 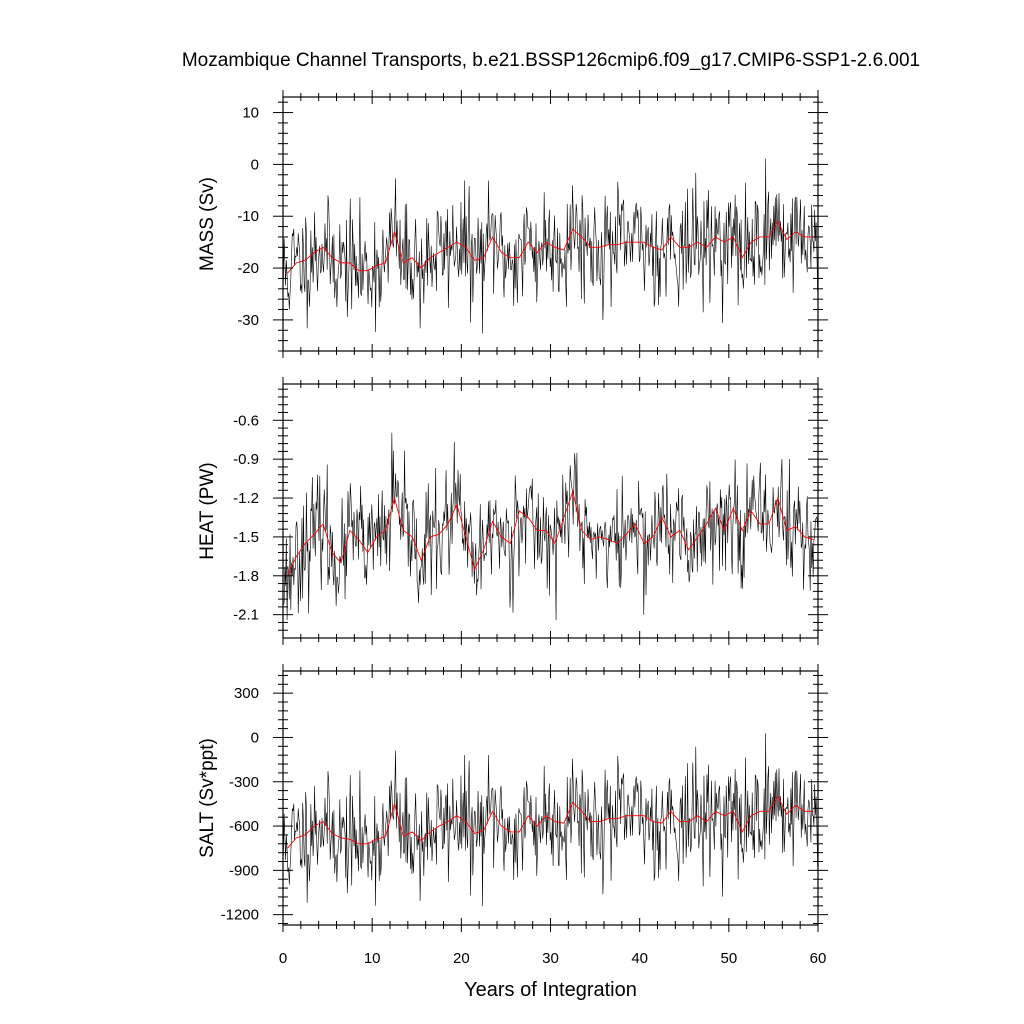 I want to click on series-monthly-mass, so click(x=550, y=246).